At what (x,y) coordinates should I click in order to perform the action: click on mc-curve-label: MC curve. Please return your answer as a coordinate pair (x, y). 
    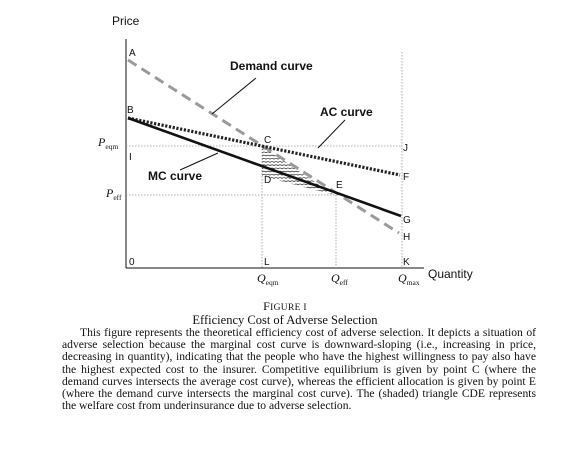
    Looking at the image, I should click on (175, 176).